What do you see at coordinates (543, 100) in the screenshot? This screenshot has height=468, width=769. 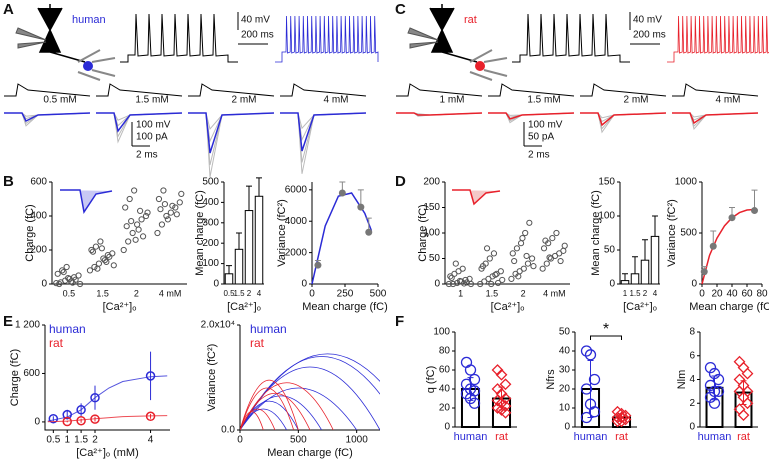 I see `concentration-label: 1.5 mM` at bounding box center [543, 100].